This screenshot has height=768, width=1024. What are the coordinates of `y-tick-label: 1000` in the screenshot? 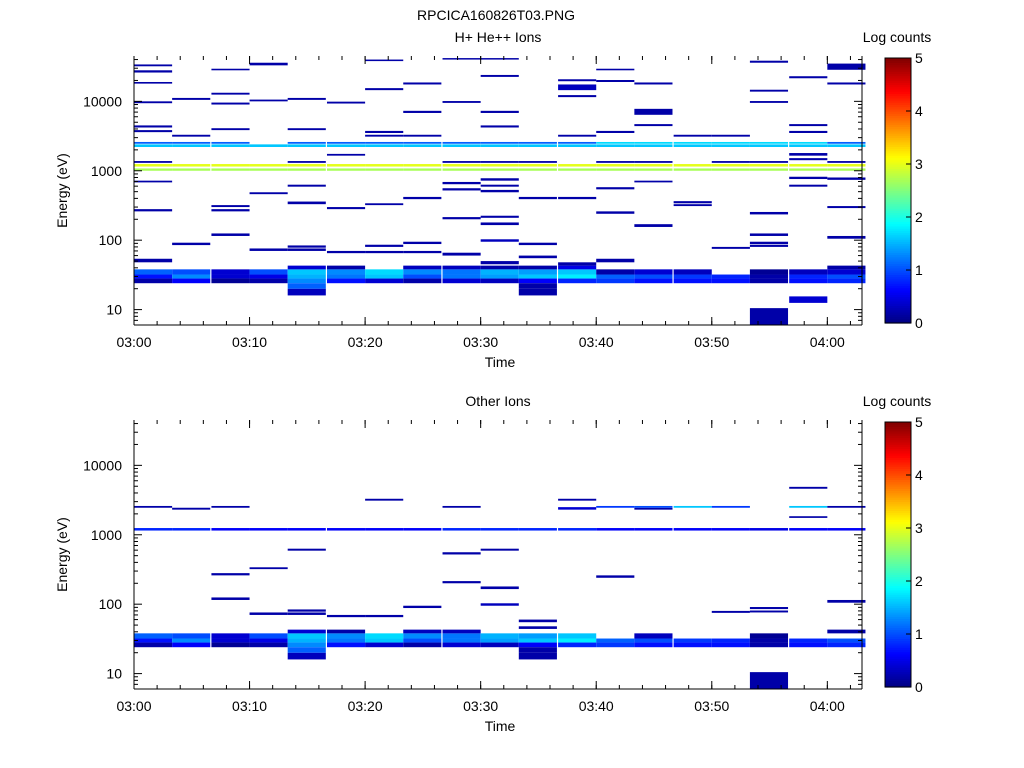 It's located at (106, 535).